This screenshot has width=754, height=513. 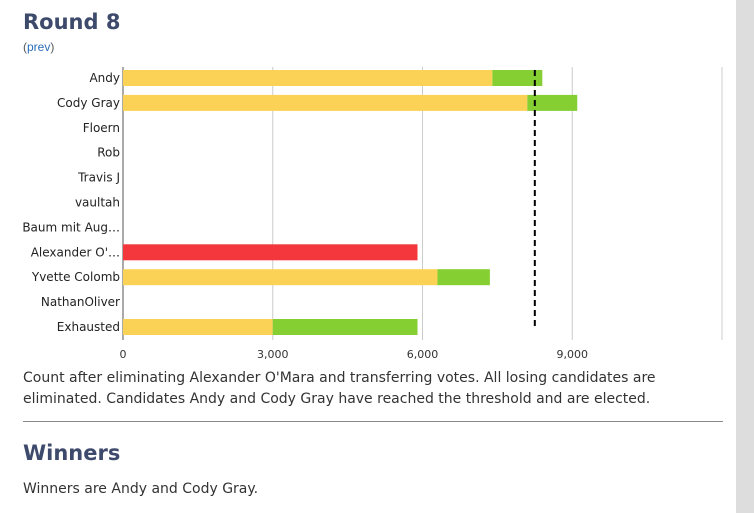 What do you see at coordinates (423, 354) in the screenshot?
I see `x-tick-label: 6,000` at bounding box center [423, 354].